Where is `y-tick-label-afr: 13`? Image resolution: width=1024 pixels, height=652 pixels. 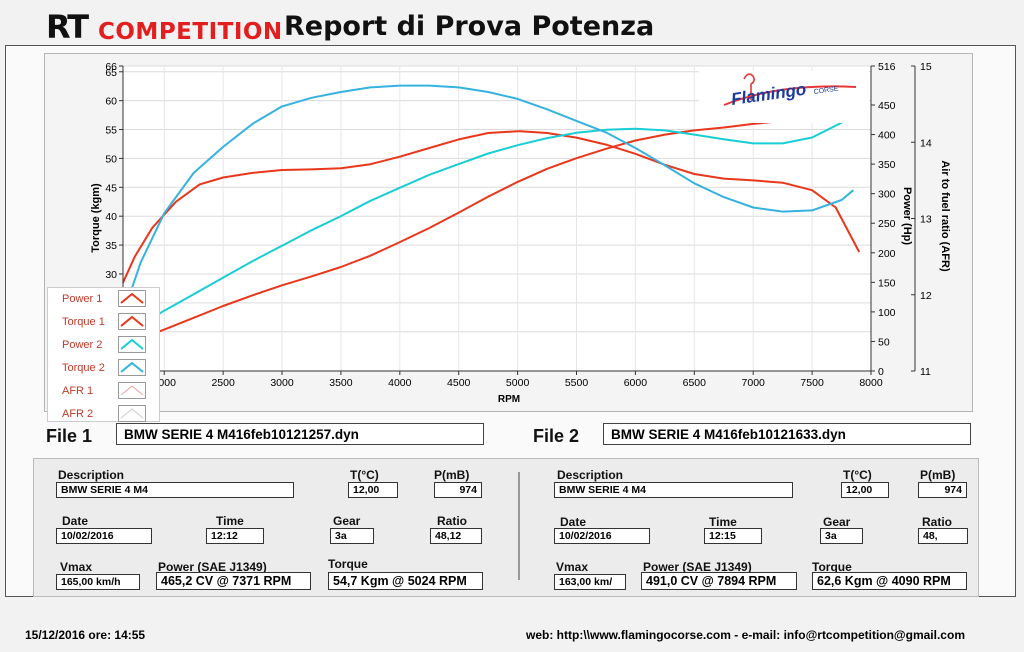
y-tick-label-afr: 13 is located at coordinates (926, 220).